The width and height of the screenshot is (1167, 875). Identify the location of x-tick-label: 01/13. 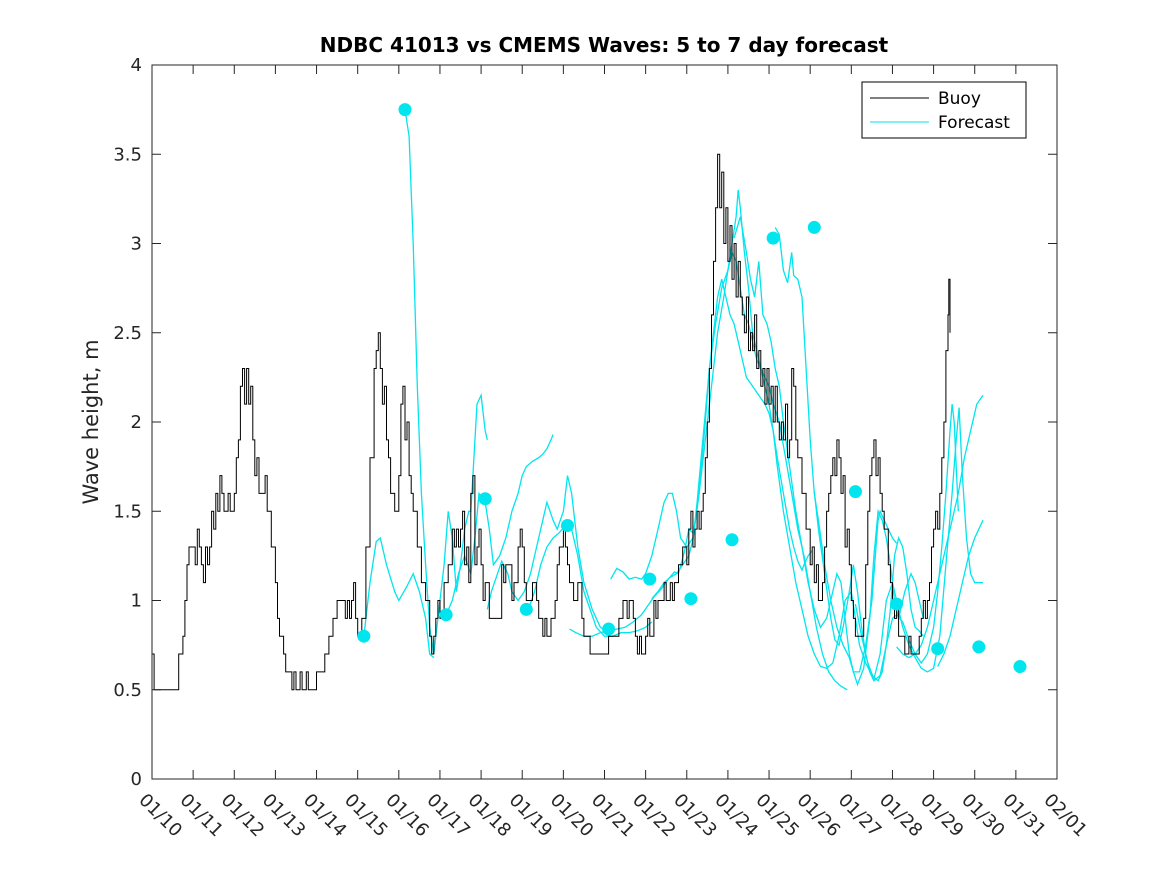
(284, 816).